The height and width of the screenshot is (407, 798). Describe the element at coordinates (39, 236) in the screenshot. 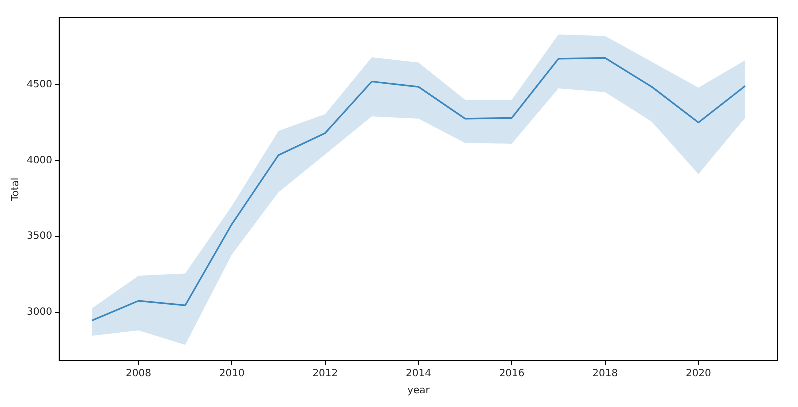

I see `y-tick-label: 3500` at that location.